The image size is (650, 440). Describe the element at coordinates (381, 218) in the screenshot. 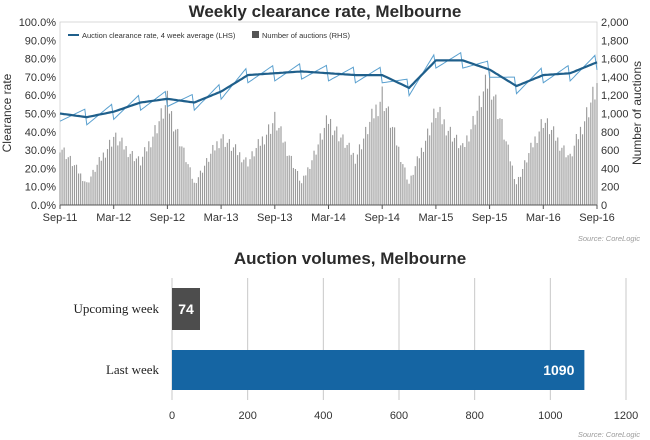

I see `top-x-tick-label: Sep-14` at that location.